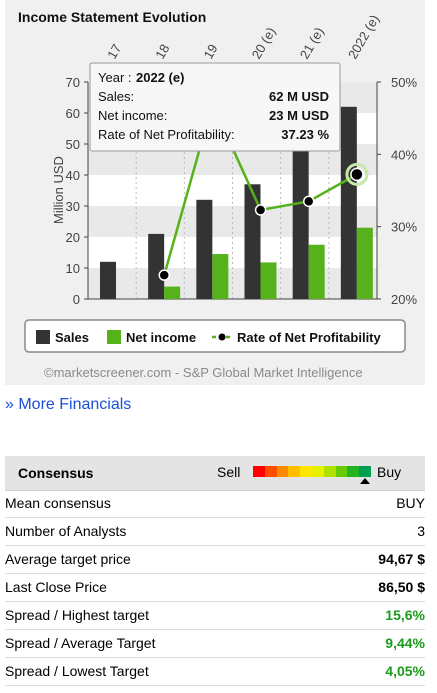 The height and width of the screenshot is (693, 437). What do you see at coordinates (73, 113) in the screenshot?
I see `y-tick-label: 60` at bounding box center [73, 113].